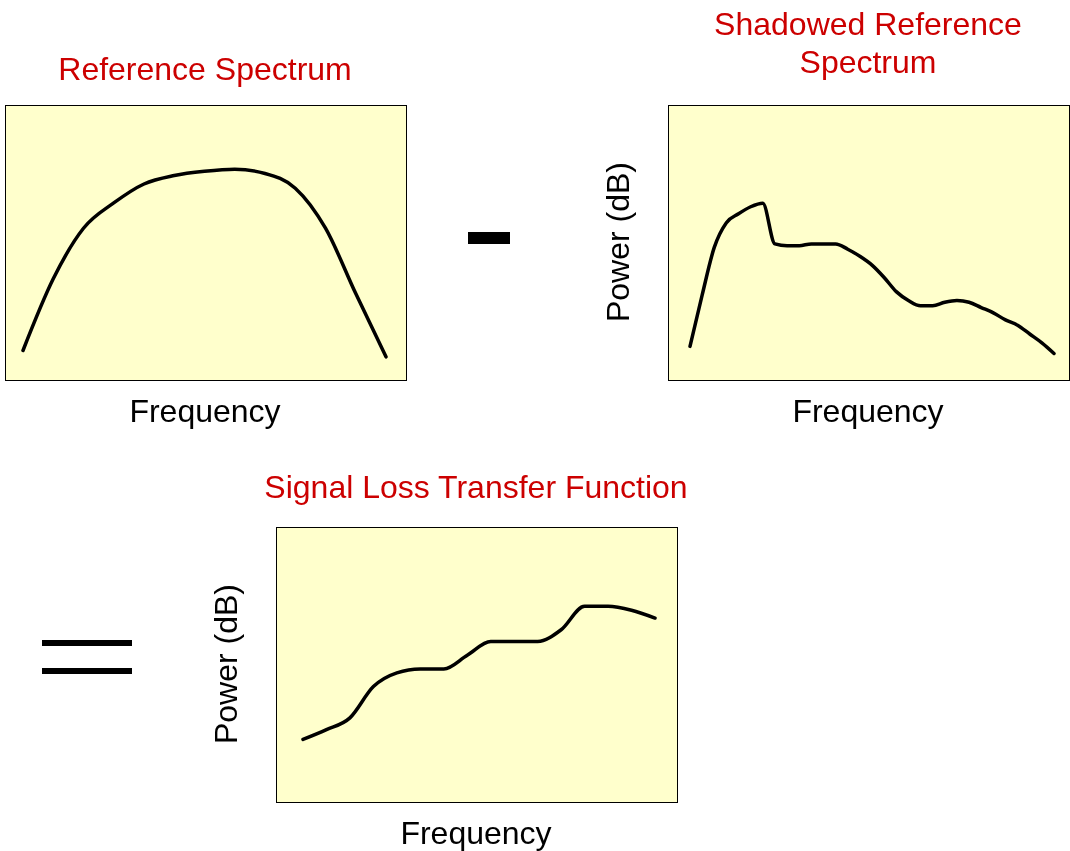  I want to click on chart-title: Shadowed Reference Spectrum, so click(868, 43).